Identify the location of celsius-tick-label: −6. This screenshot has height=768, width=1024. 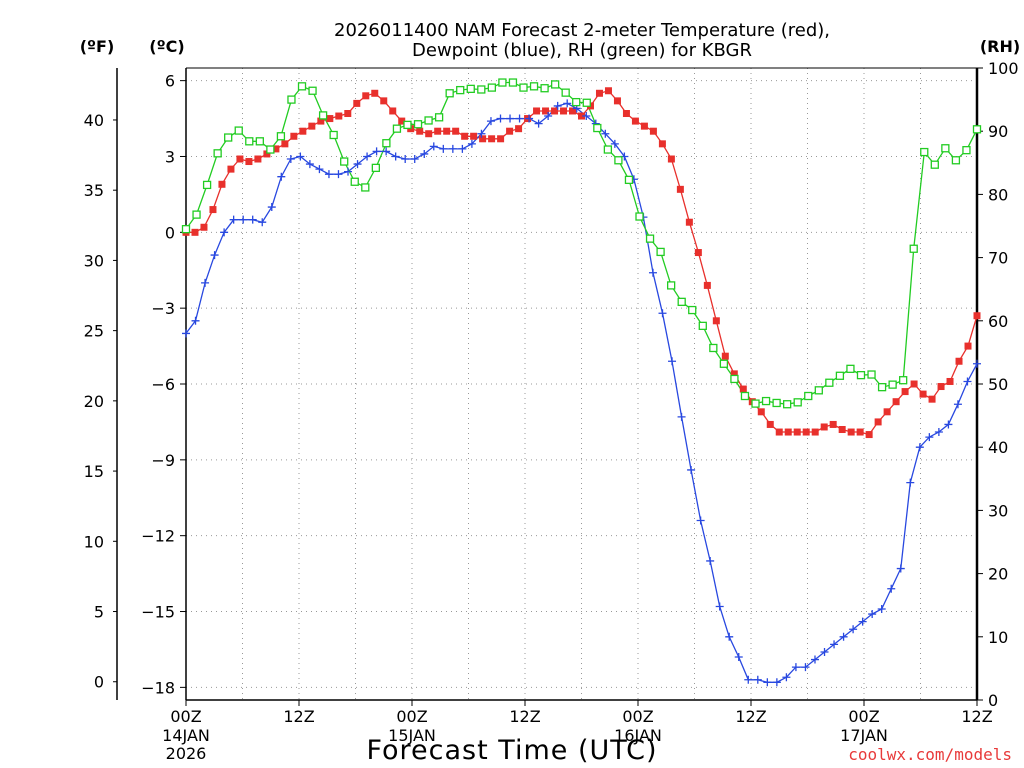
(163, 384).